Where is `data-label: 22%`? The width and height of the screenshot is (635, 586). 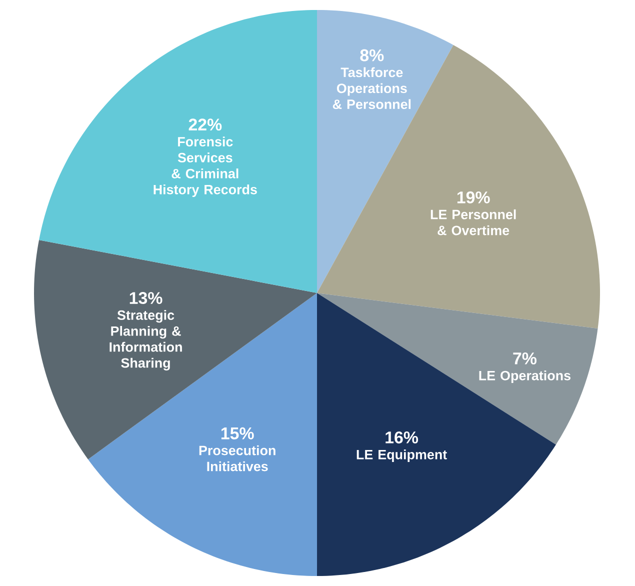
data-label: 22% is located at coordinates (205, 124).